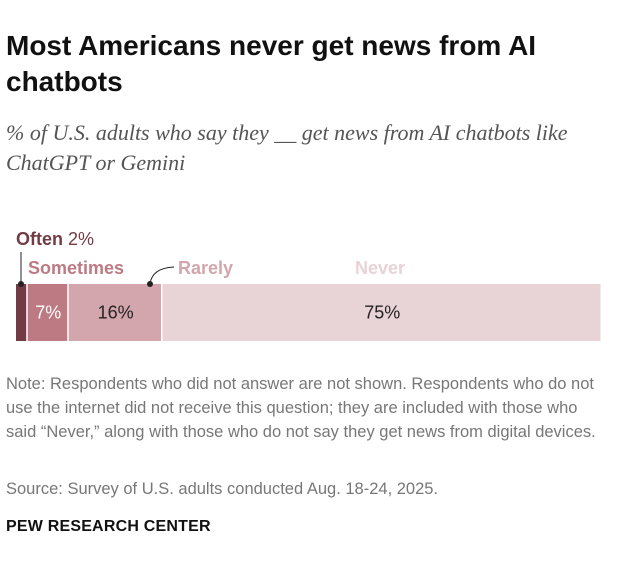  Describe the element at coordinates (55, 239) in the screenshot. I see `category-label-often: Often 2%` at that location.